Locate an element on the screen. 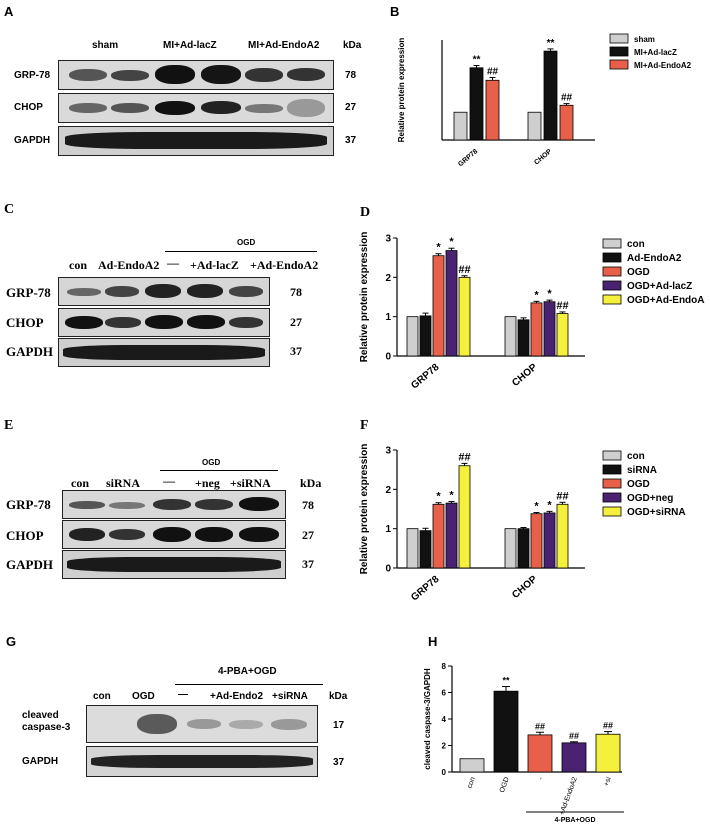 The width and height of the screenshot is (710, 826). c-header-3: +Ad-lacZ is located at coordinates (214, 265).